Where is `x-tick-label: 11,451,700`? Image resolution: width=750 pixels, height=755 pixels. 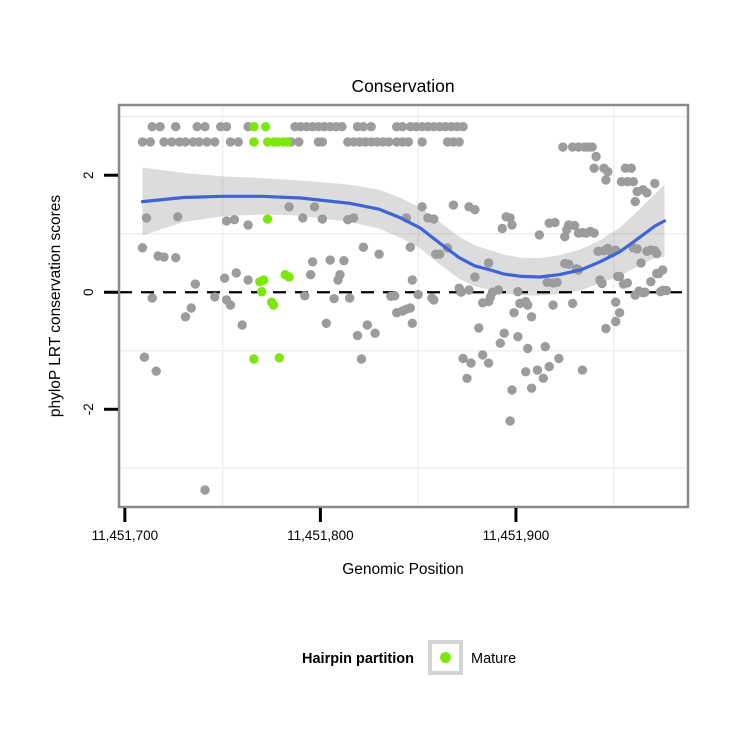
x-tick-label: 11,451,700 is located at coordinates (125, 535).